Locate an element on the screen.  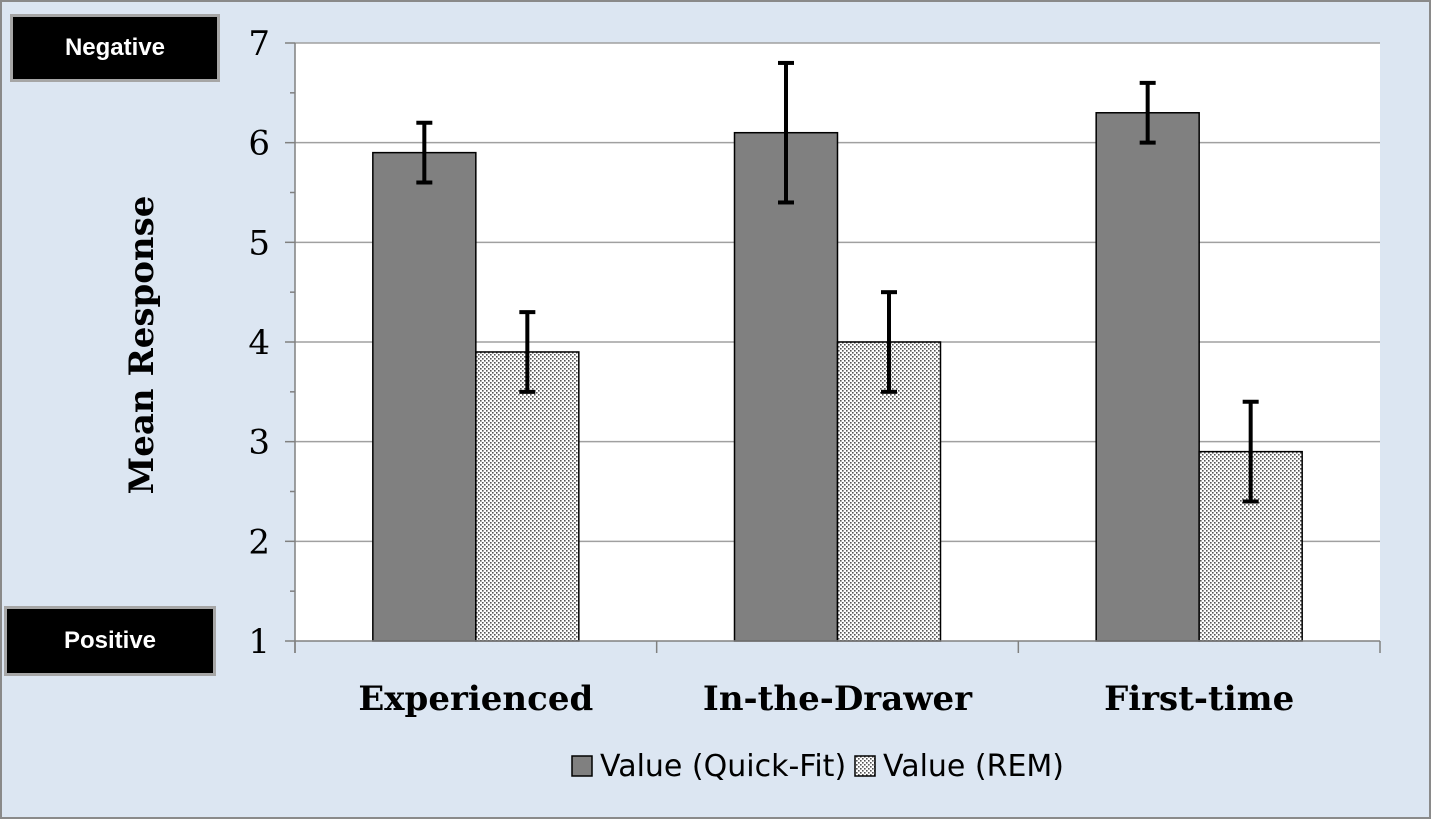
y-axis-label: Mean Response is located at coordinates (142, 345).